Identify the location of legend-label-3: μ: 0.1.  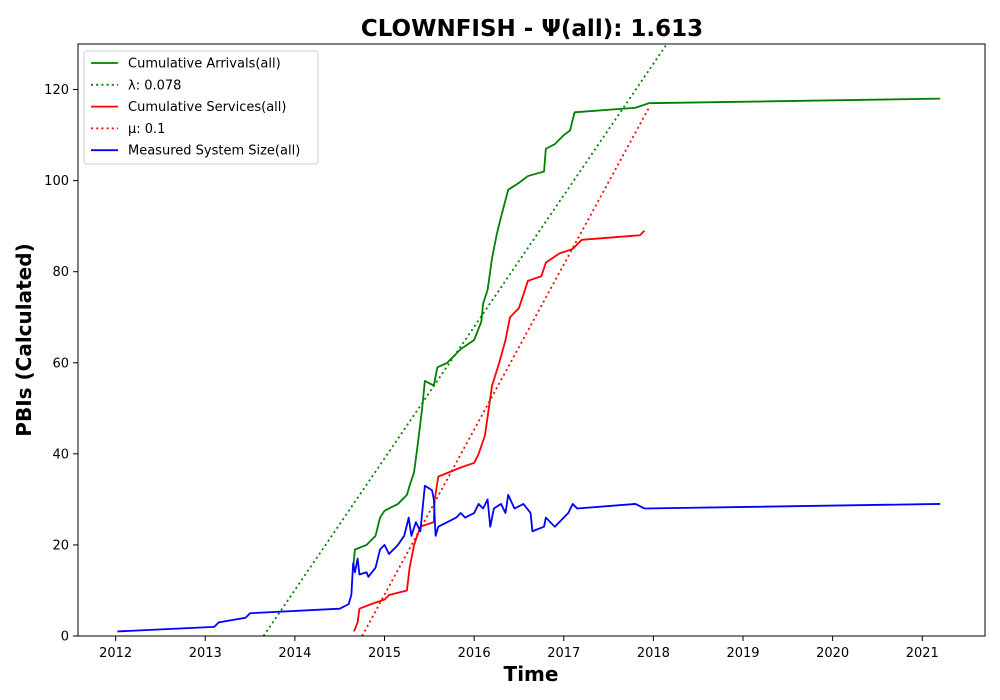
(146, 129).